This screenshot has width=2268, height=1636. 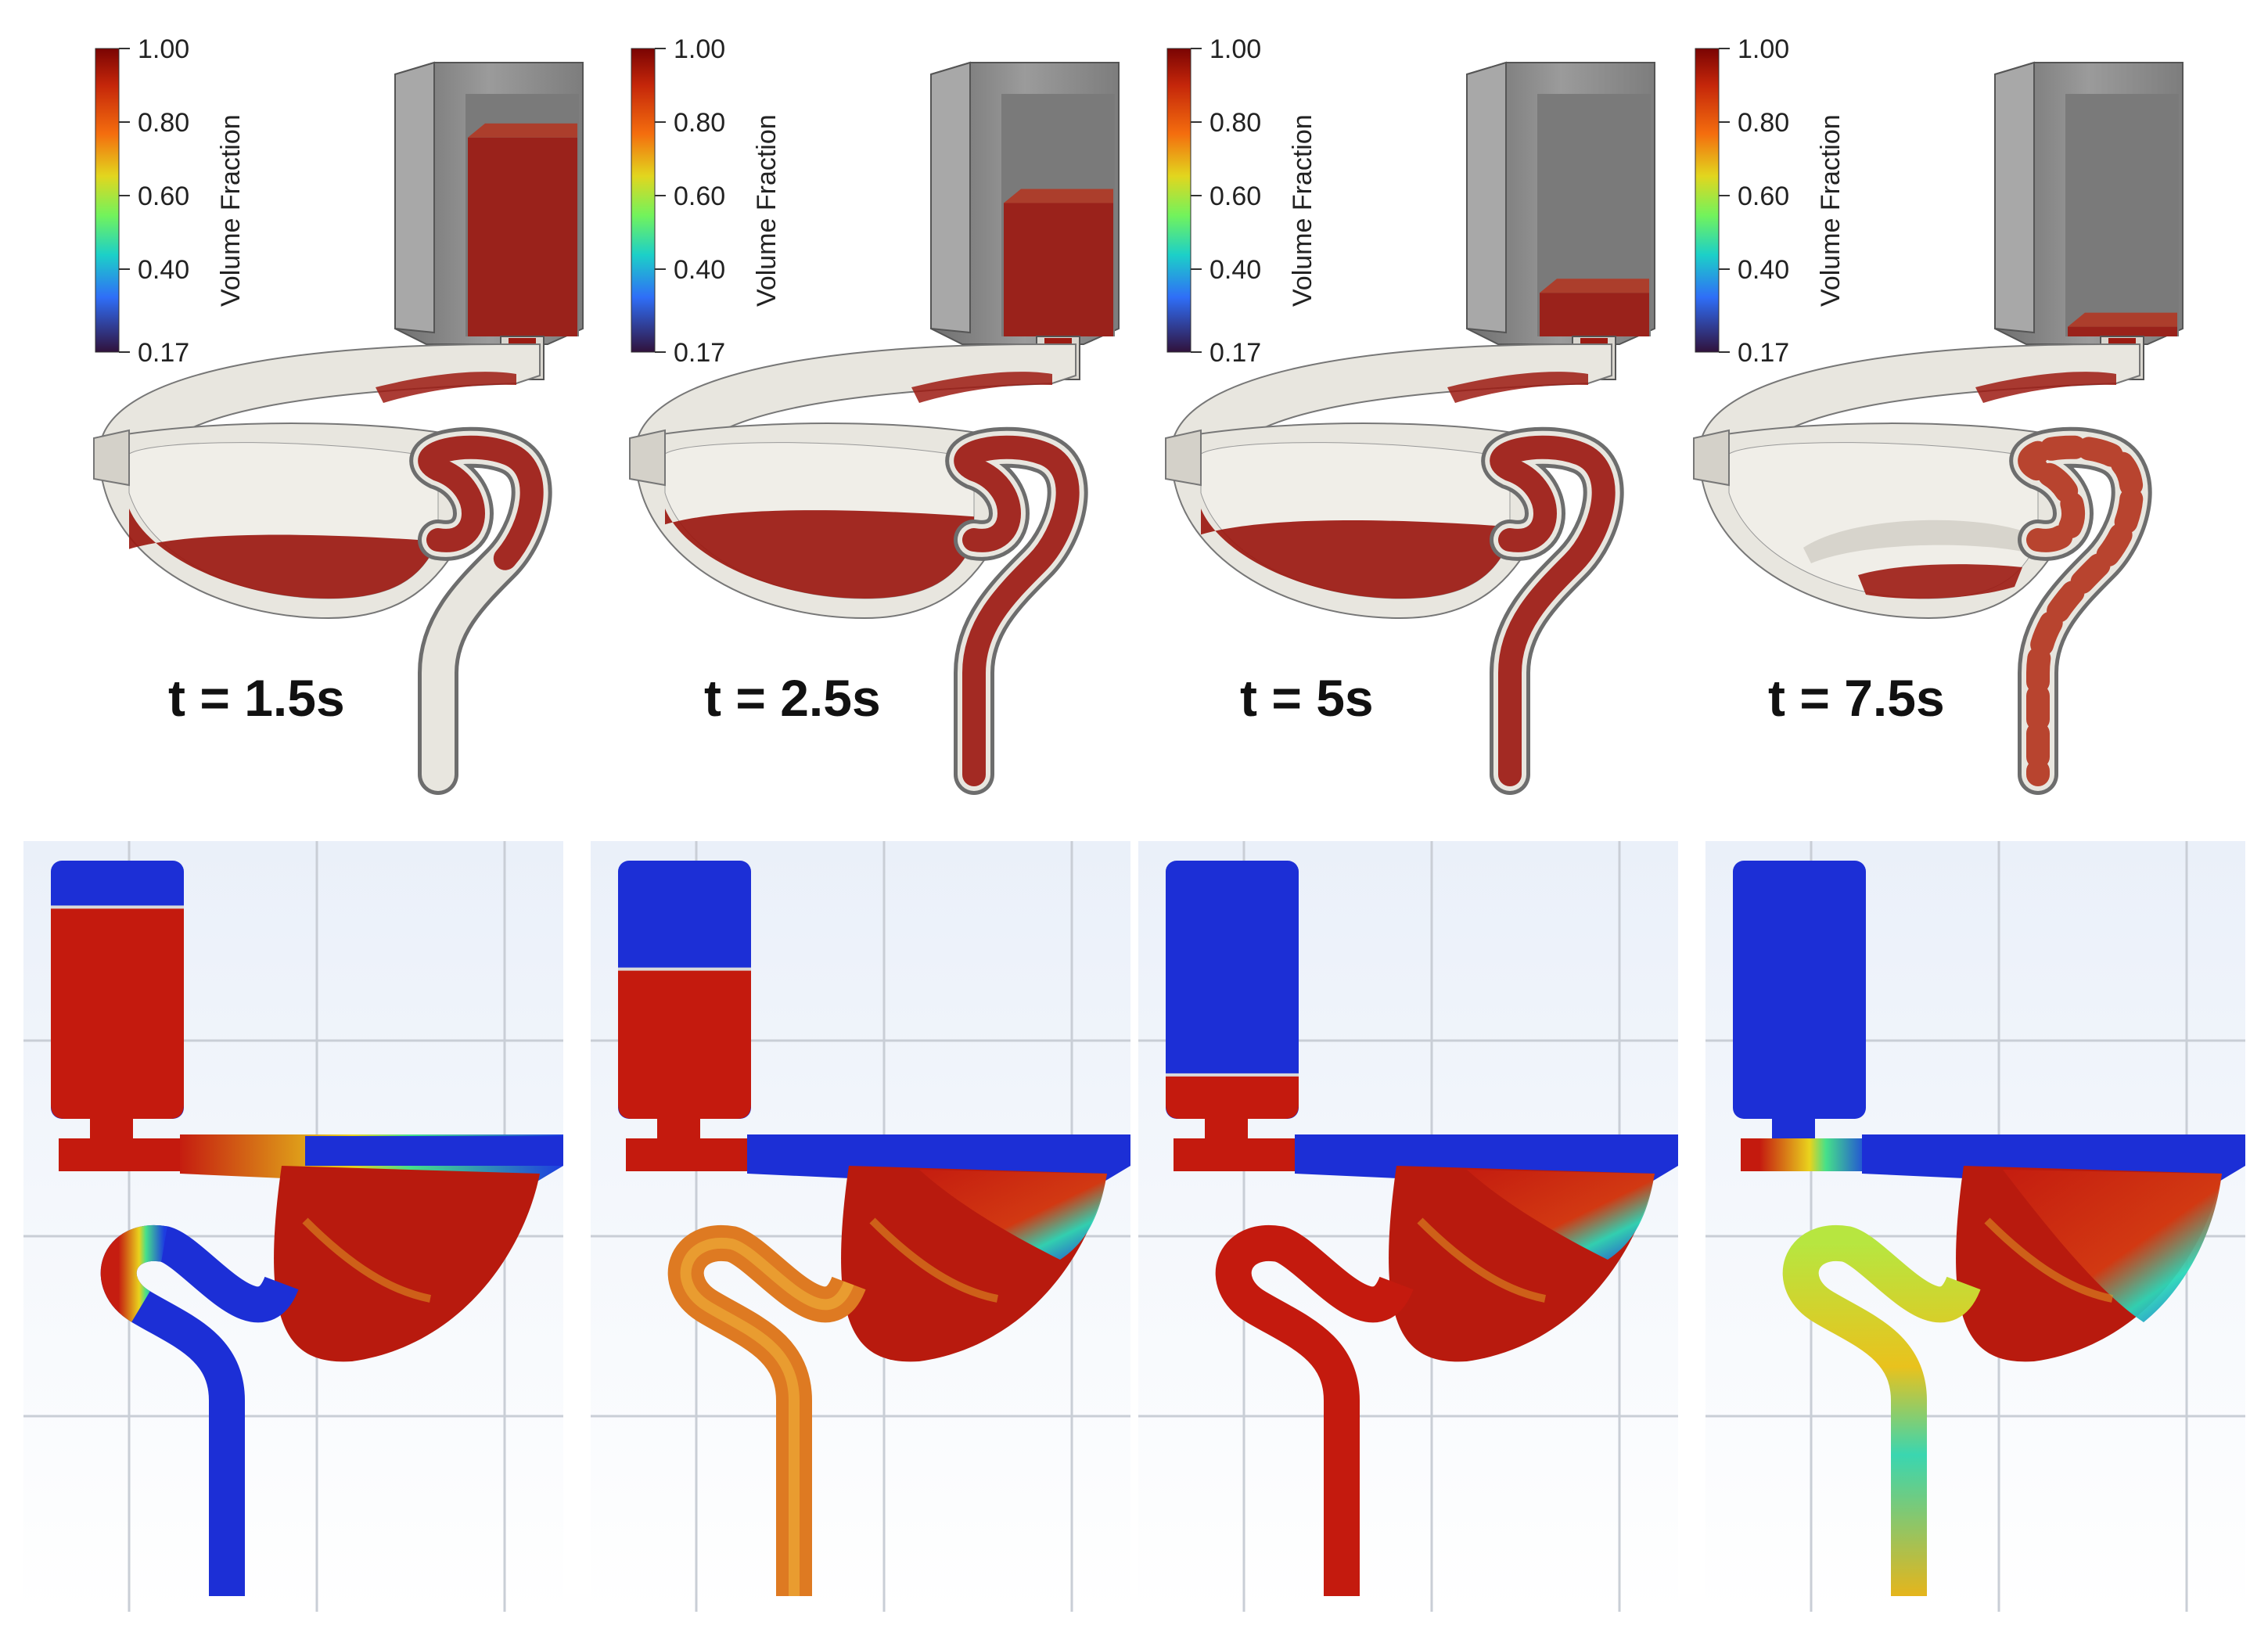 What do you see at coordinates (1856, 698) in the screenshot?
I see `time-label: t = 7.5s` at bounding box center [1856, 698].